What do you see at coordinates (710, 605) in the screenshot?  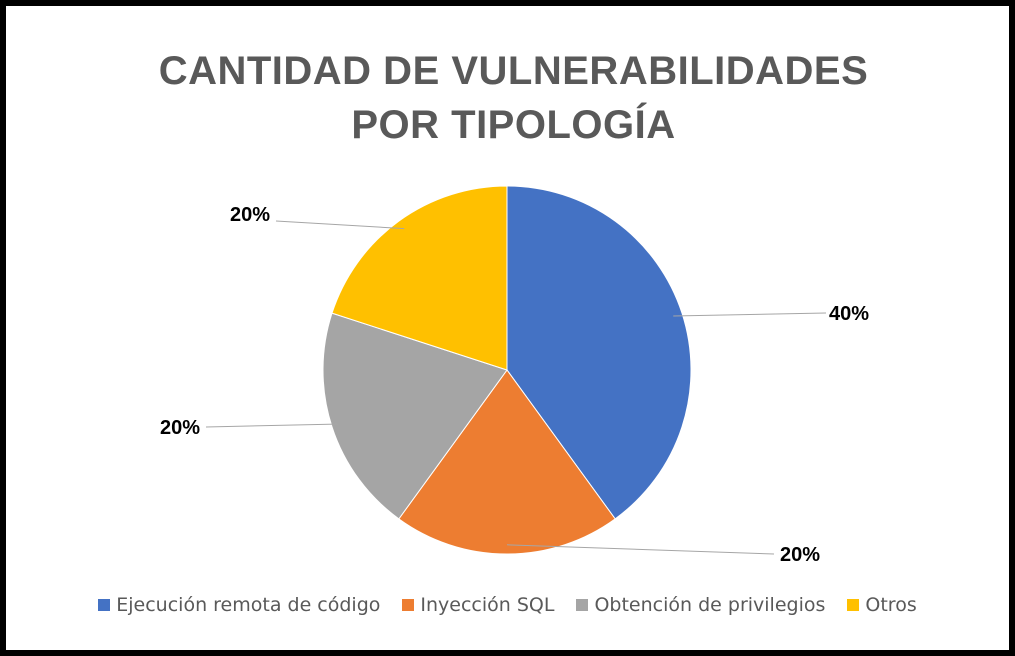 I see `legend-label: Obtención de privilegios` at bounding box center [710, 605].